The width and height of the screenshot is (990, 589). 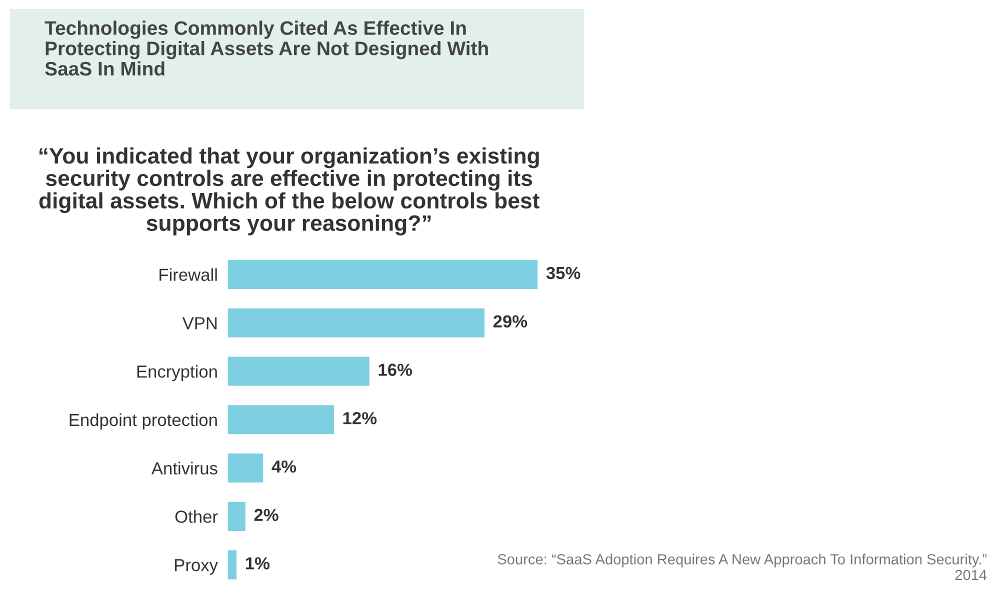 What do you see at coordinates (143, 421) in the screenshot?
I see `y-tick-label: Endpoint protection` at bounding box center [143, 421].